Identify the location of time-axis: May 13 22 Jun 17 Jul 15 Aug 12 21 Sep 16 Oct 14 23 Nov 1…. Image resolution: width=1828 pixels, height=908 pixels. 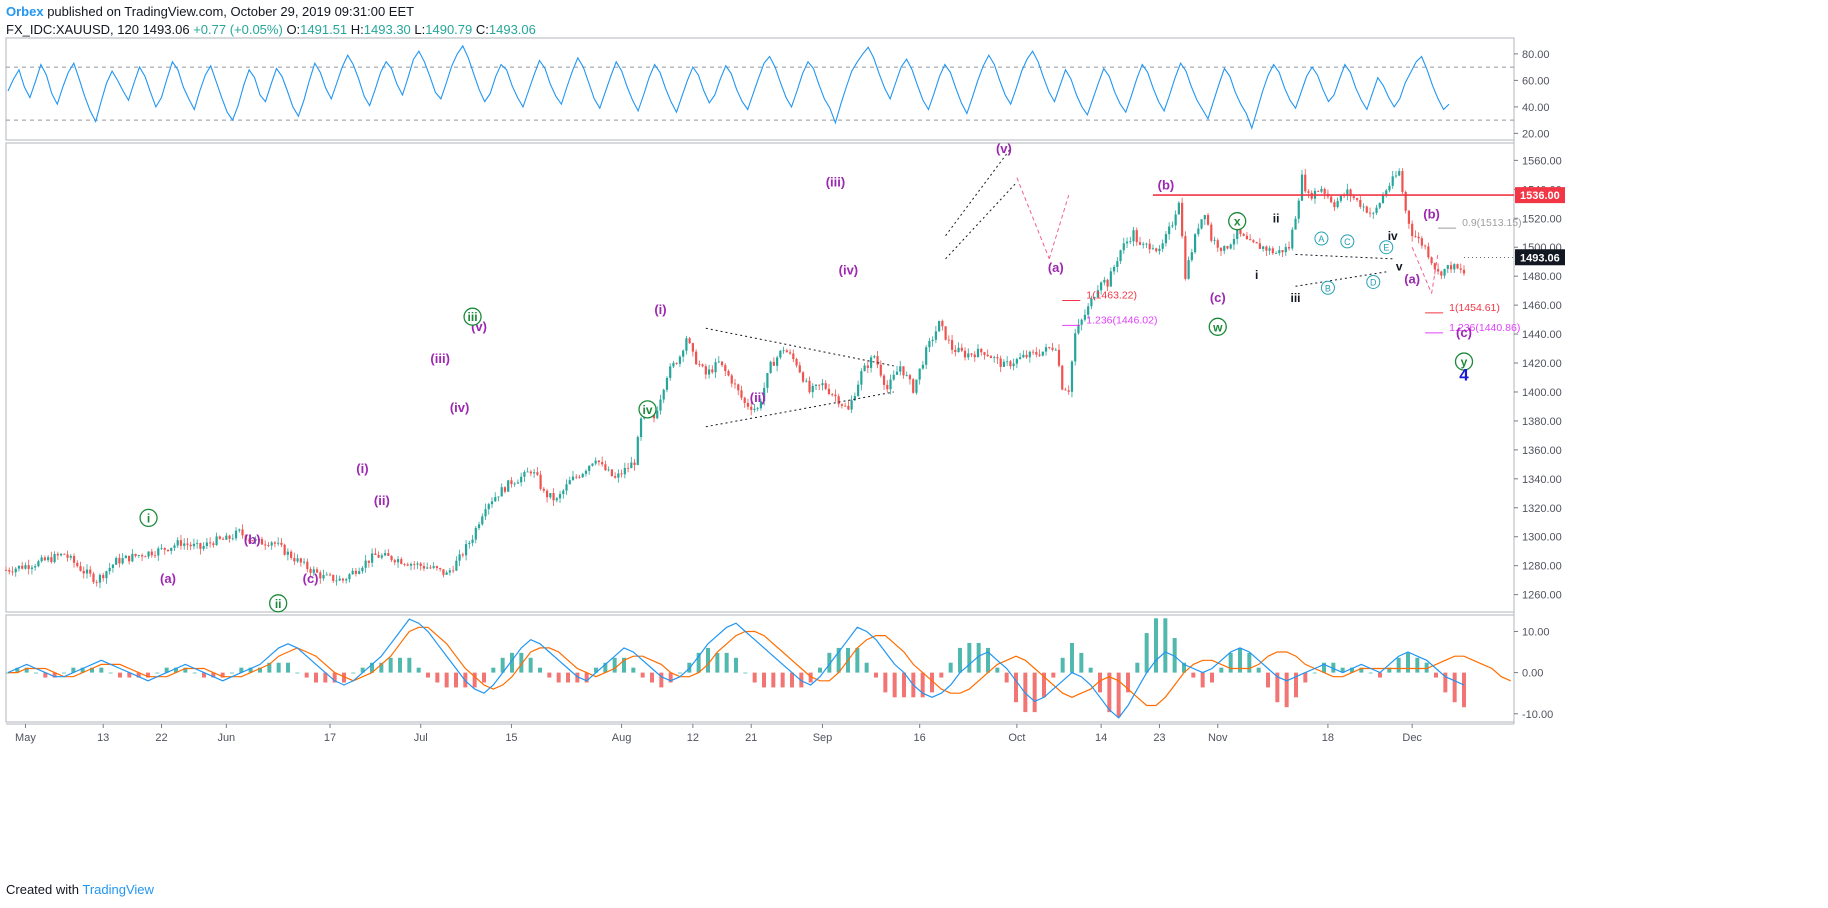
(718, 734).